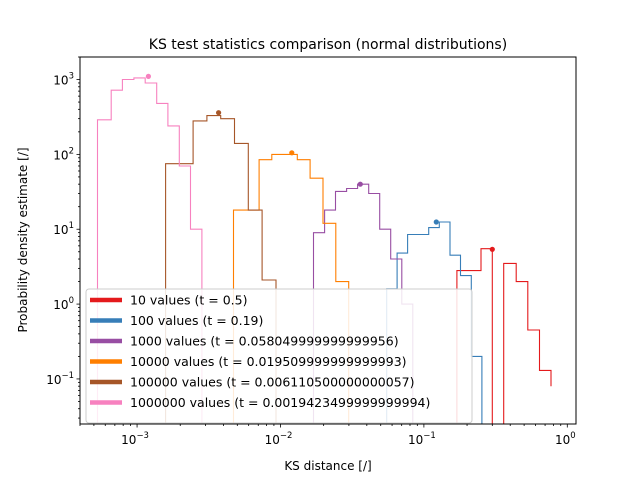 The width and height of the screenshot is (640, 478). Describe the element at coordinates (148, 76) in the screenshot. I see `series-5-marker` at that location.